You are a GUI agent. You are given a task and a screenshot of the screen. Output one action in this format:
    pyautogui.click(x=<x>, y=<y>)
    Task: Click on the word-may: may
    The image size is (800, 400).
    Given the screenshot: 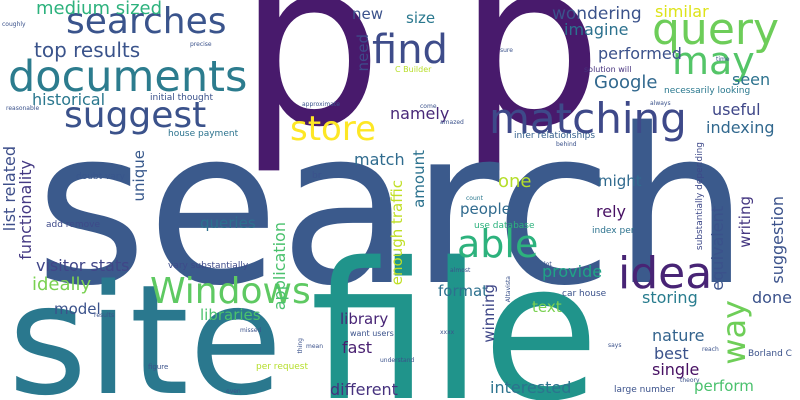 What is the action you would take?
    pyautogui.click(x=713, y=61)
    